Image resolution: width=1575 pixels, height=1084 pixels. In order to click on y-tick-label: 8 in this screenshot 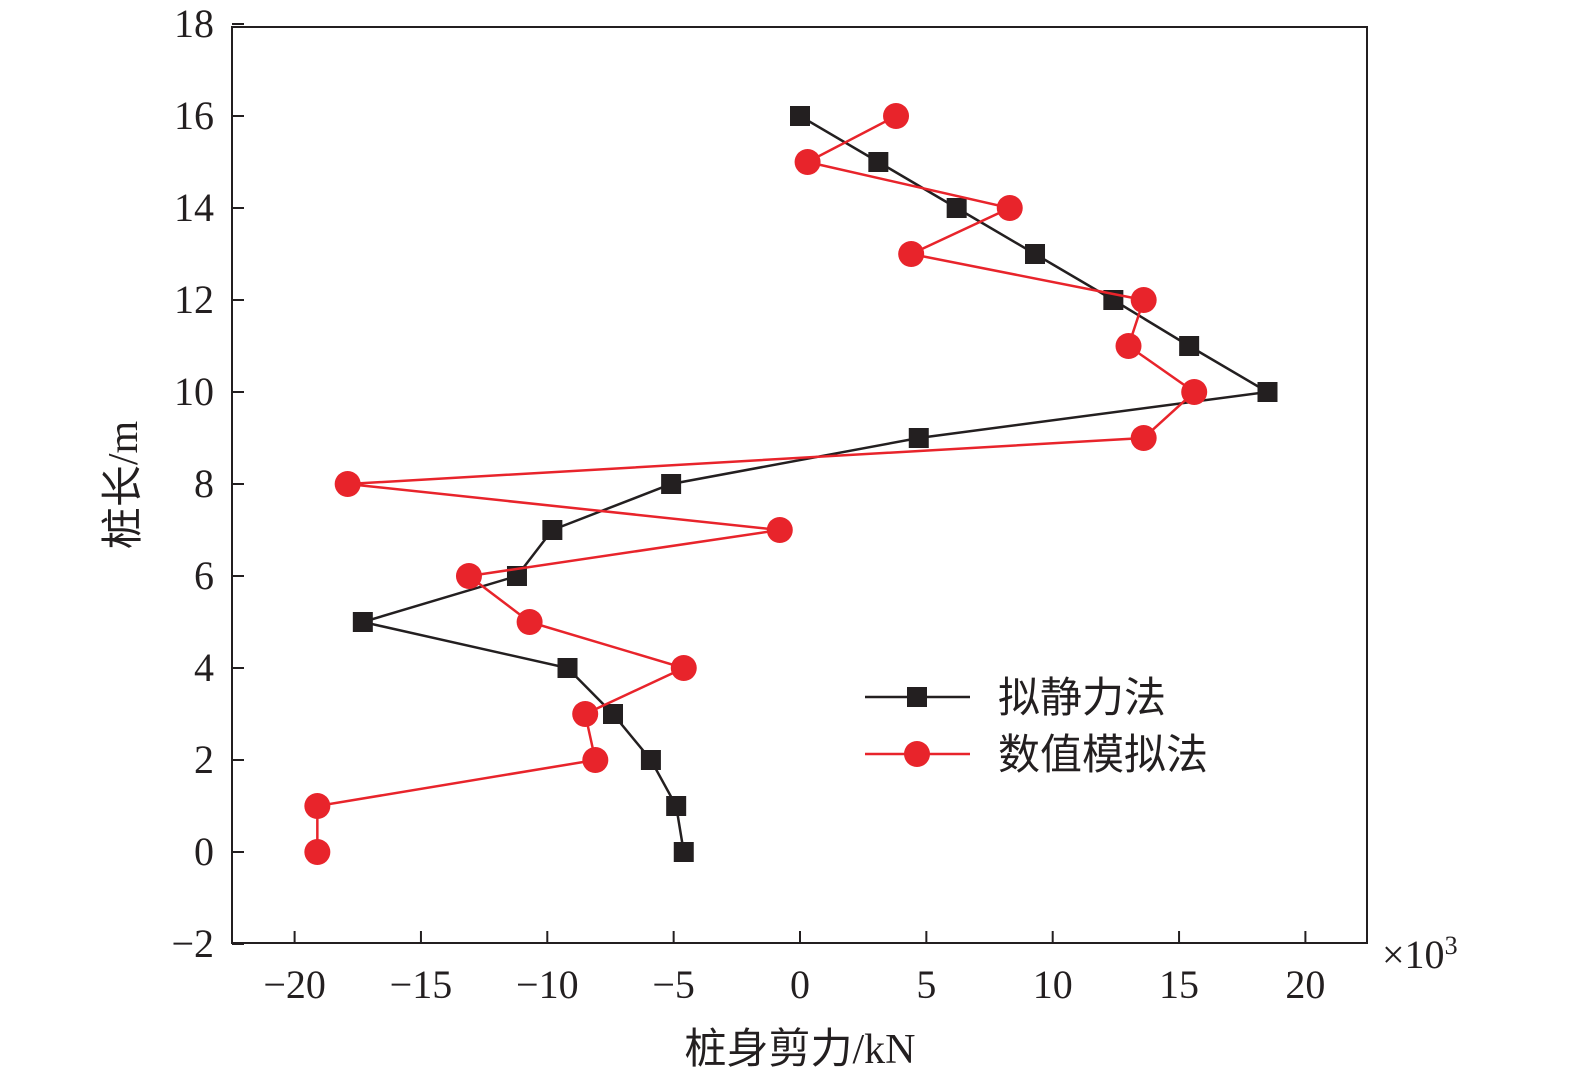, I will do `click(204, 483)`.